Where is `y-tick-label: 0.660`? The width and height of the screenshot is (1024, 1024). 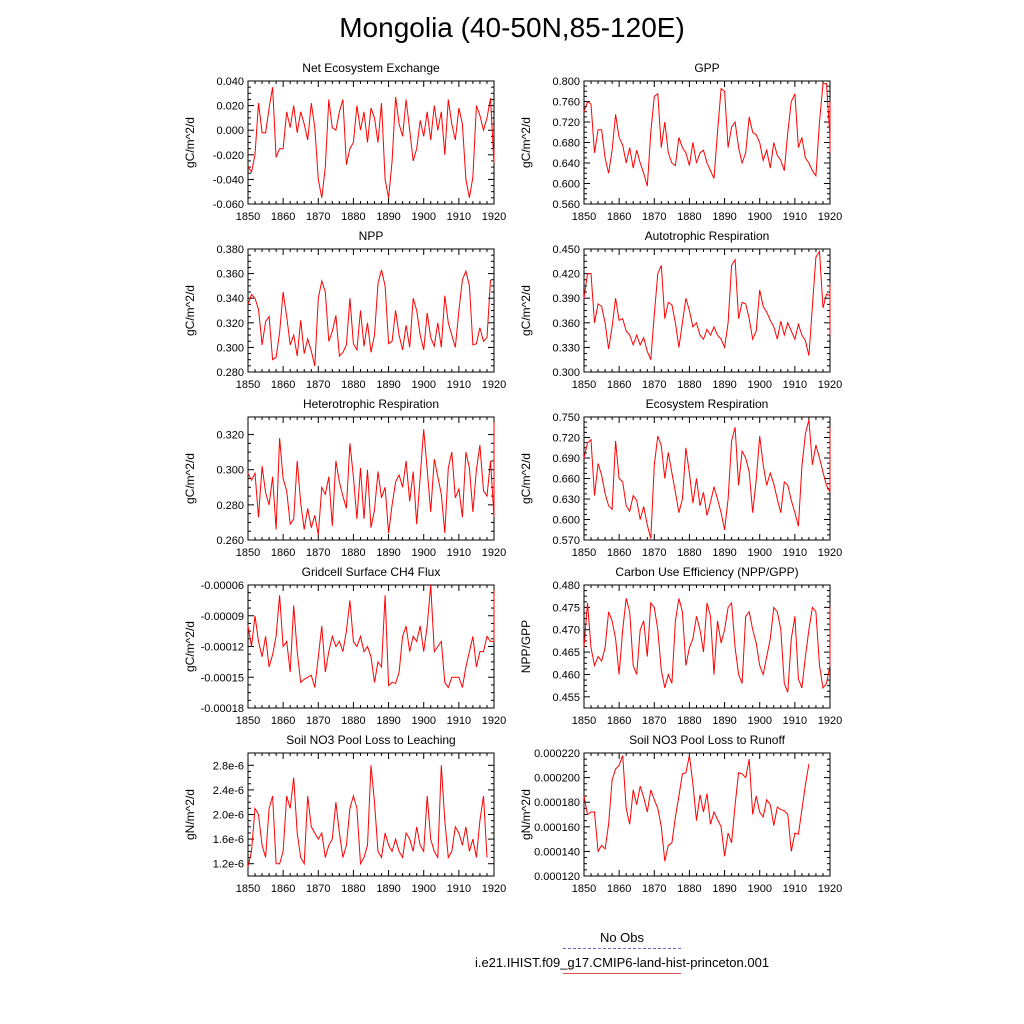 y-tick-label: 0.660 is located at coordinates (566, 480).